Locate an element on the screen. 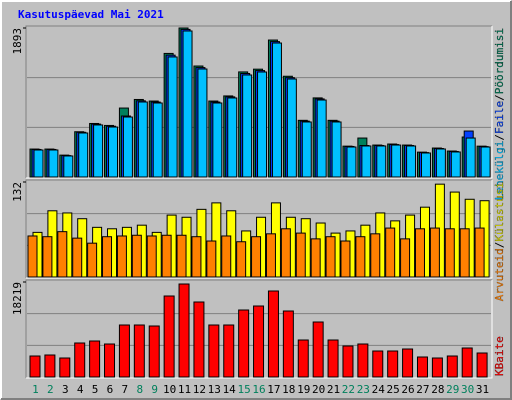 This screenshot has width=512, height=400. x-tick-label: 9 is located at coordinates (154, 389).